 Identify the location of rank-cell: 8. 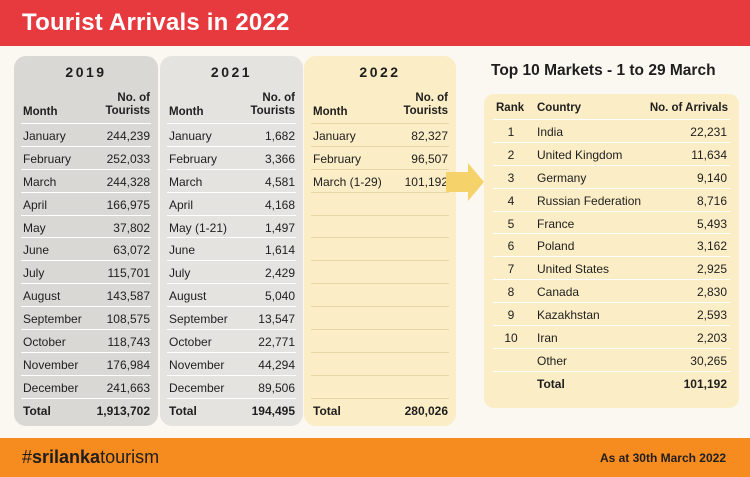
(511, 292).